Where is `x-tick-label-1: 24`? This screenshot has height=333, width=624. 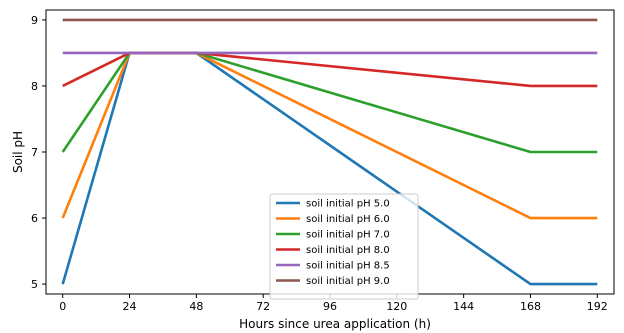
x-tick-label-1: 24 is located at coordinates (130, 306).